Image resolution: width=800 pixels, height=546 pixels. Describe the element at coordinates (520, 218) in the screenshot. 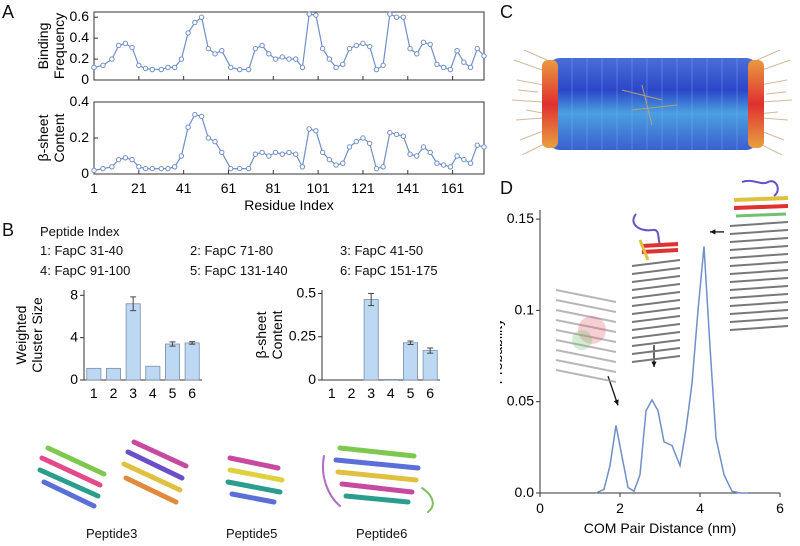

I see `y-tick-label: 0.15` at that location.